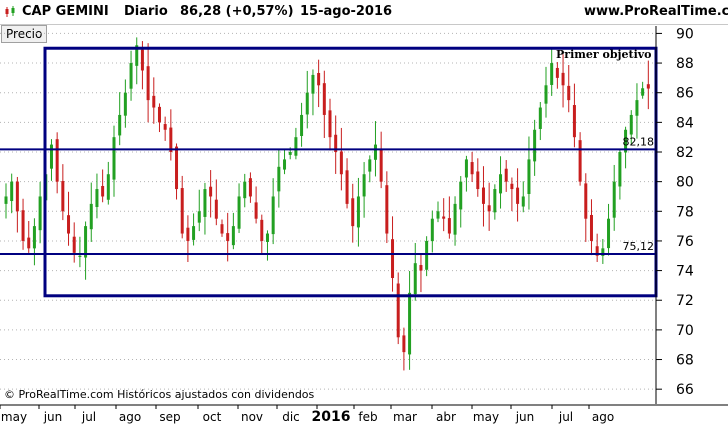 This screenshot has width=728, height=428. I want to click on x-tick-label: sep, so click(169, 417).